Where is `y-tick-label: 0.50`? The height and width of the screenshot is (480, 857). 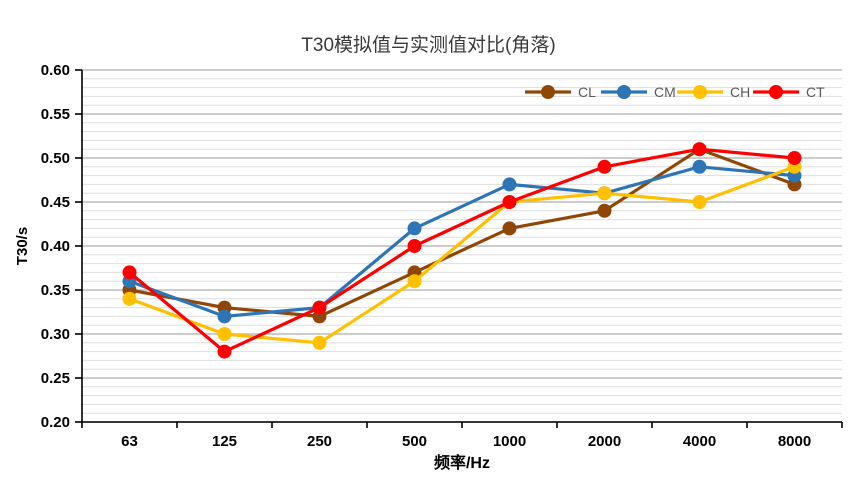 y-tick-label: 0.50 is located at coordinates (55, 158).